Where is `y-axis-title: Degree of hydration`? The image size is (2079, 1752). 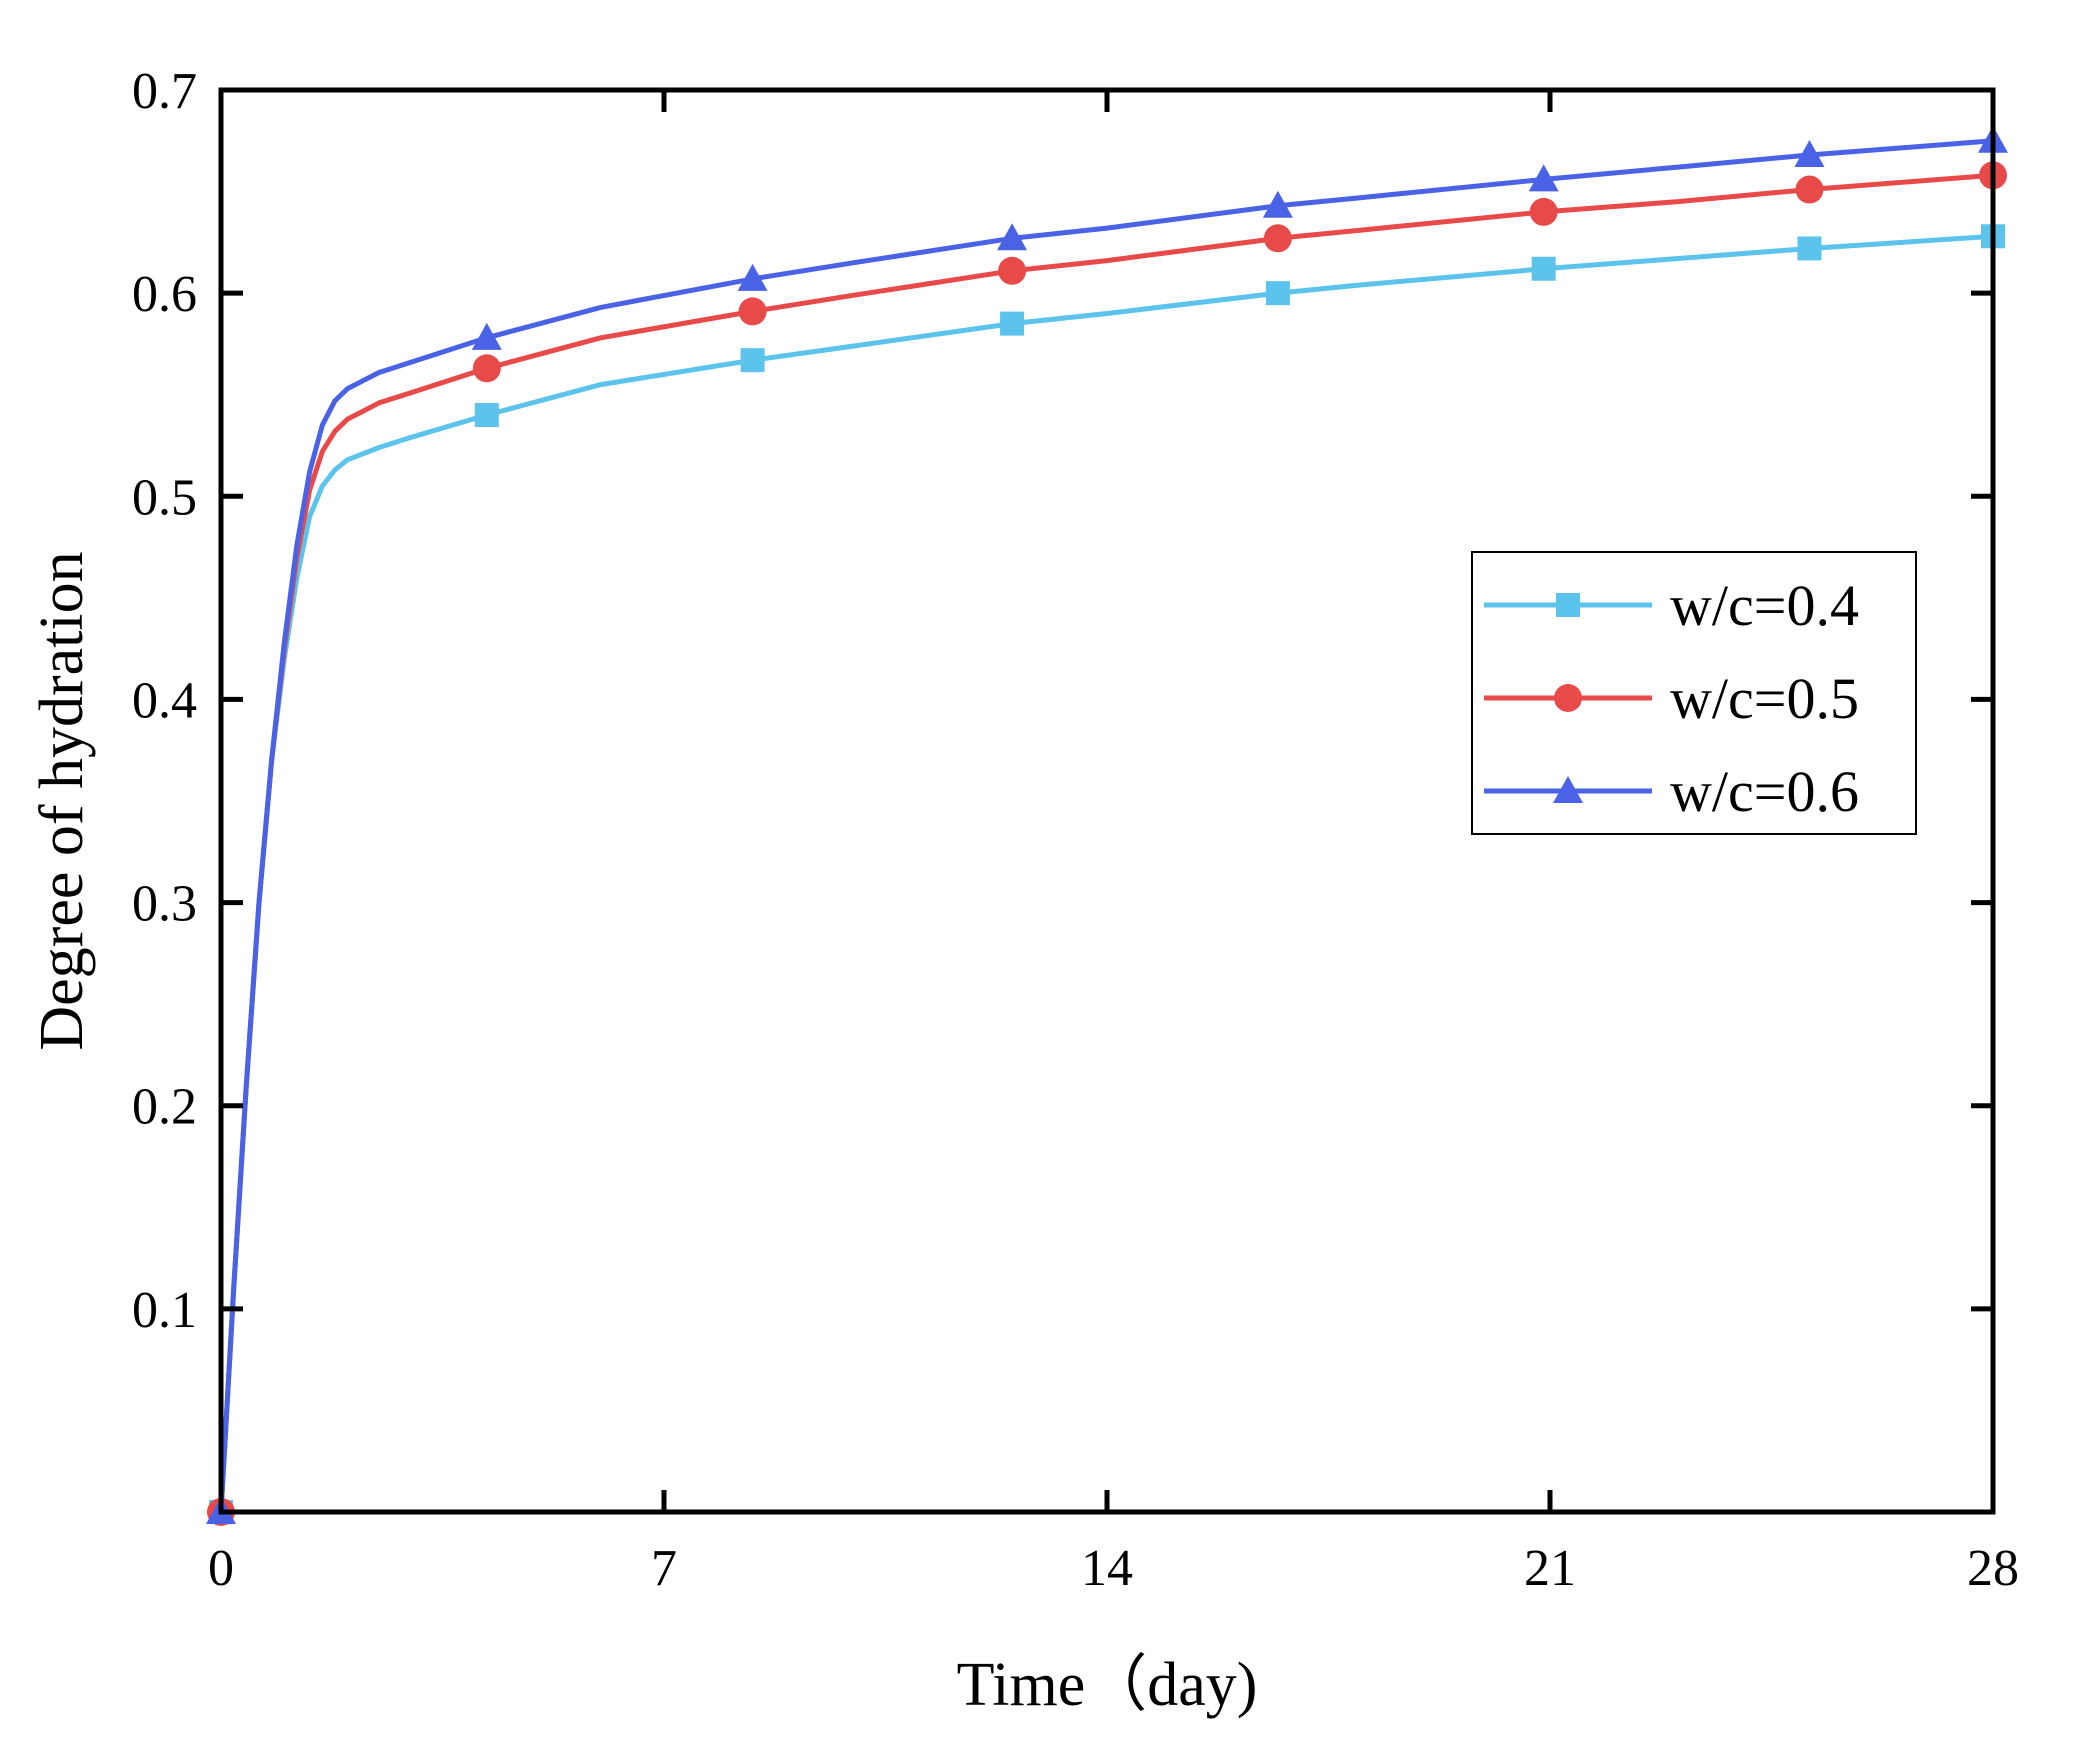 y-axis-title: Degree of hydration is located at coordinates (62, 800).